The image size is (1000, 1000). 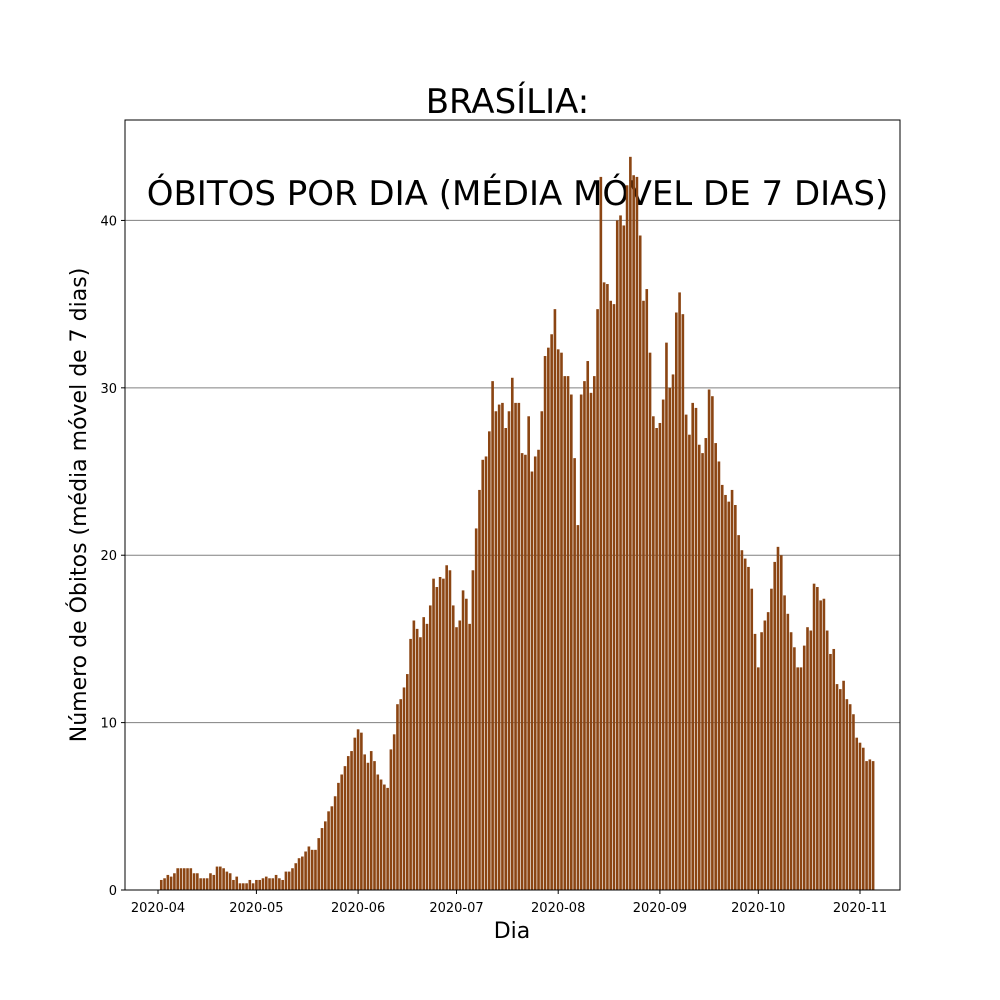 What do you see at coordinates (79, 505) in the screenshot?
I see `y-axis-label: Número de Óbitos (média móvel de 7 dias)` at bounding box center [79, 505].